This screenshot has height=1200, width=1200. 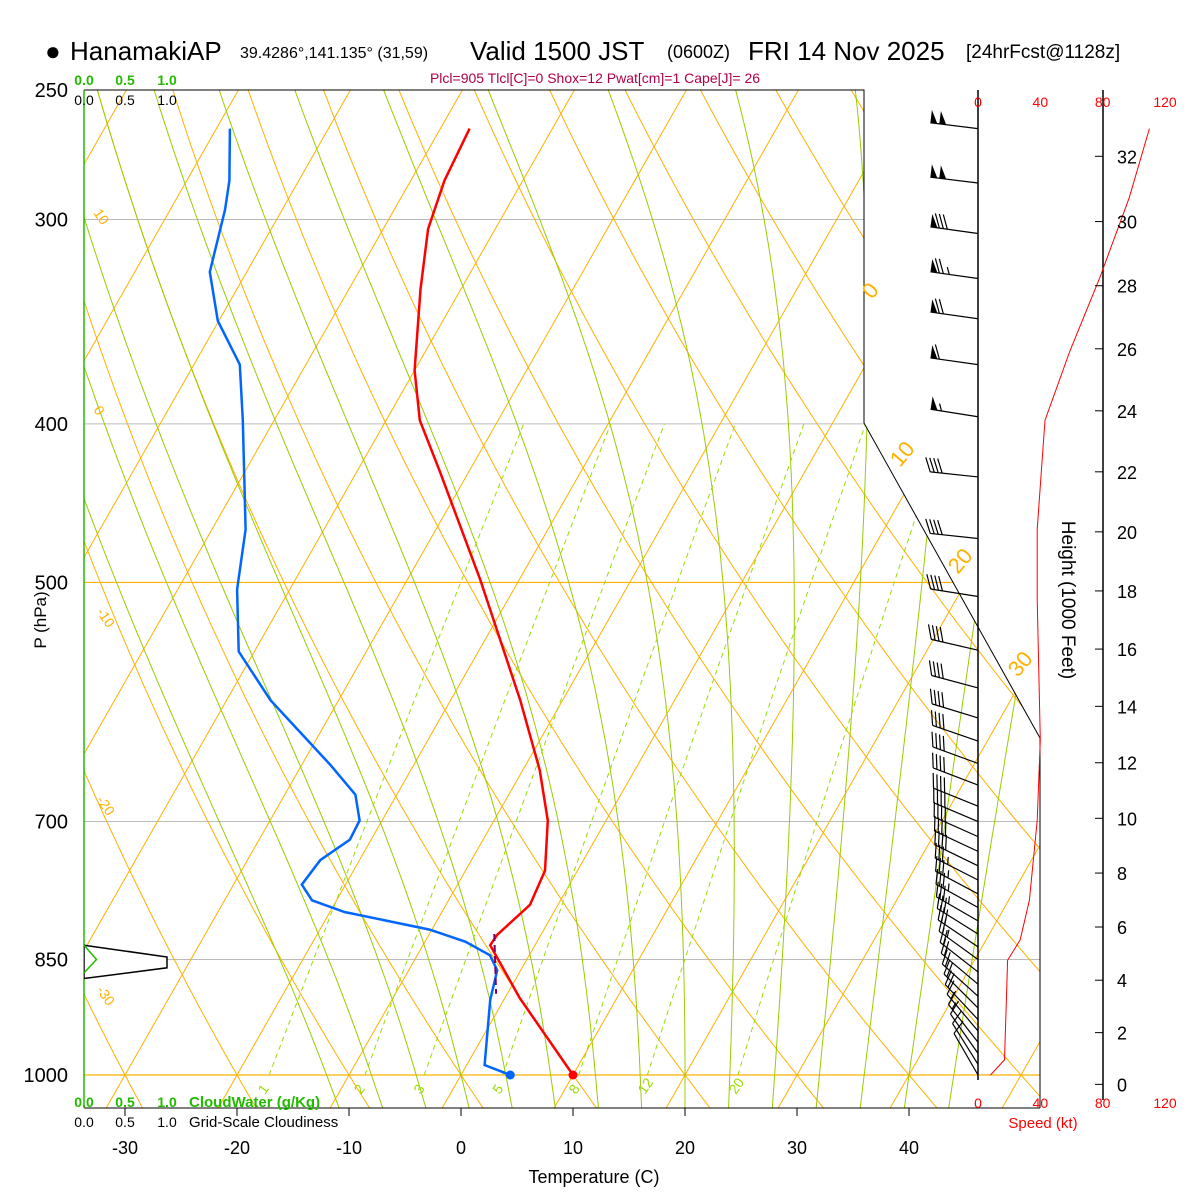 I want to click on isotherm-label: 10, so click(x=102, y=217).